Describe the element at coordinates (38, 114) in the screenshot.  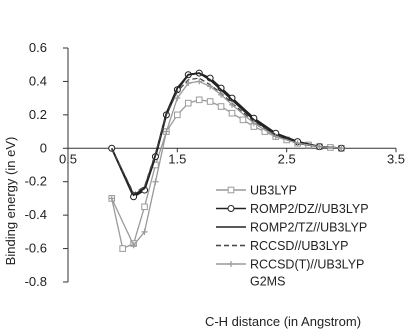
I see `y-tick-label: 0.2` at that location.